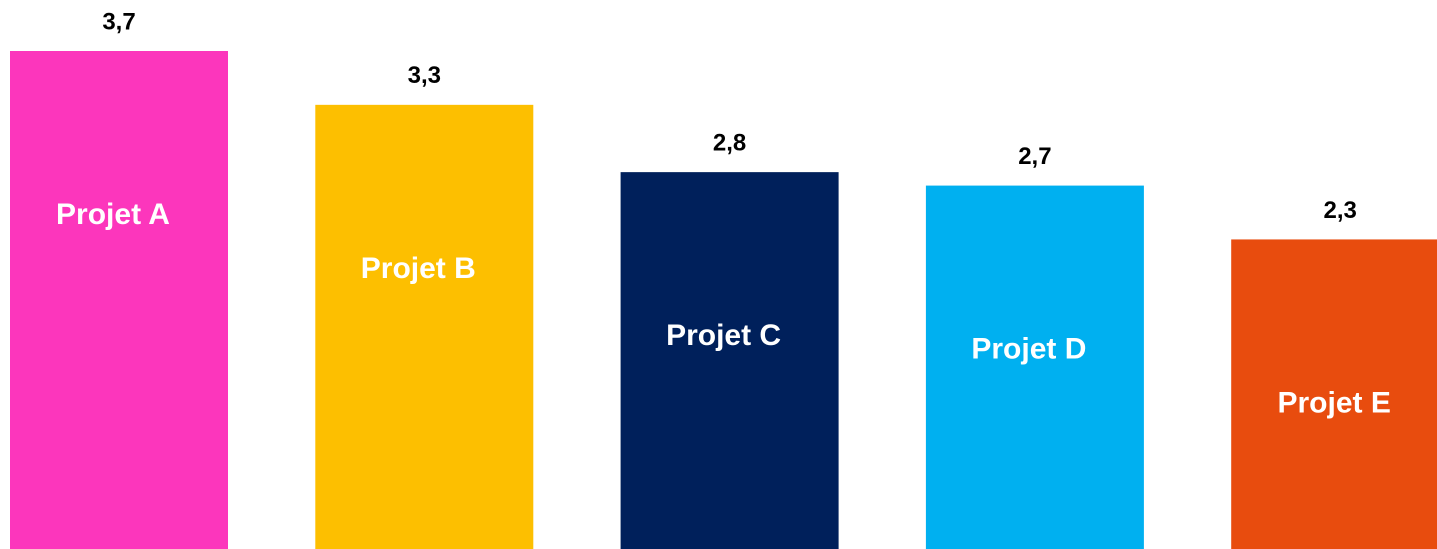  I want to click on value-label: 3,3, so click(424, 75).